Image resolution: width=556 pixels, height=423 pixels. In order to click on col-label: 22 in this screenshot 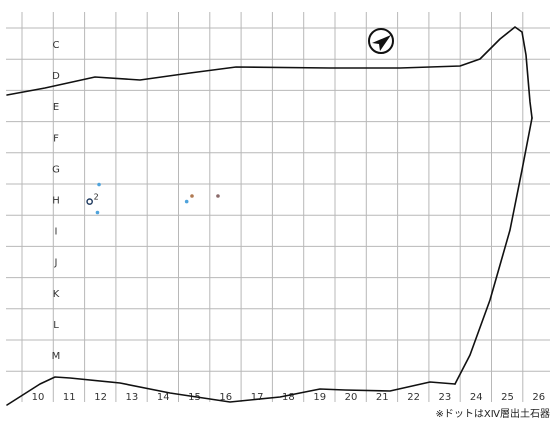, I will do `click(413, 397)`.